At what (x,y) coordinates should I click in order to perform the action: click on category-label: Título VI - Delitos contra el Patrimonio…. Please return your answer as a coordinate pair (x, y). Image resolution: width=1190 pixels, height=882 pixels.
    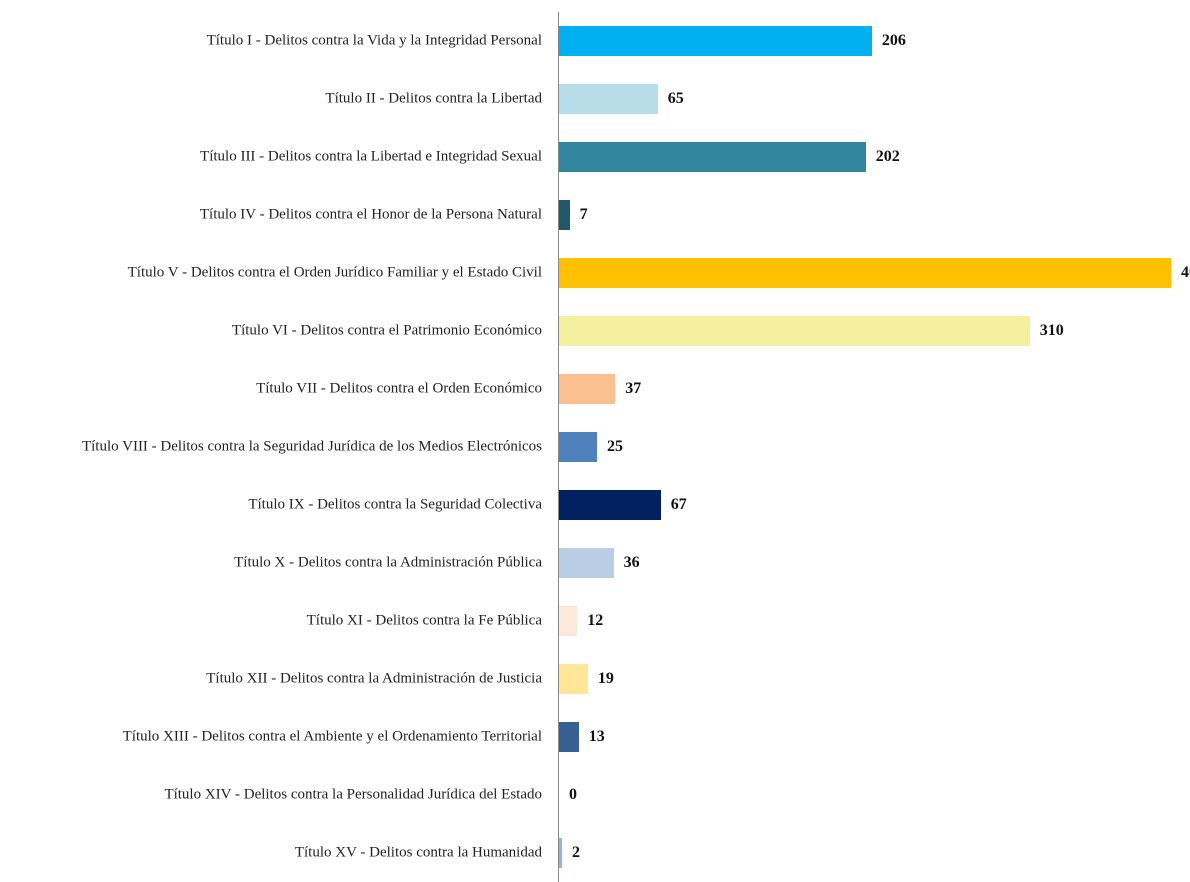
    Looking at the image, I should click on (386, 330).